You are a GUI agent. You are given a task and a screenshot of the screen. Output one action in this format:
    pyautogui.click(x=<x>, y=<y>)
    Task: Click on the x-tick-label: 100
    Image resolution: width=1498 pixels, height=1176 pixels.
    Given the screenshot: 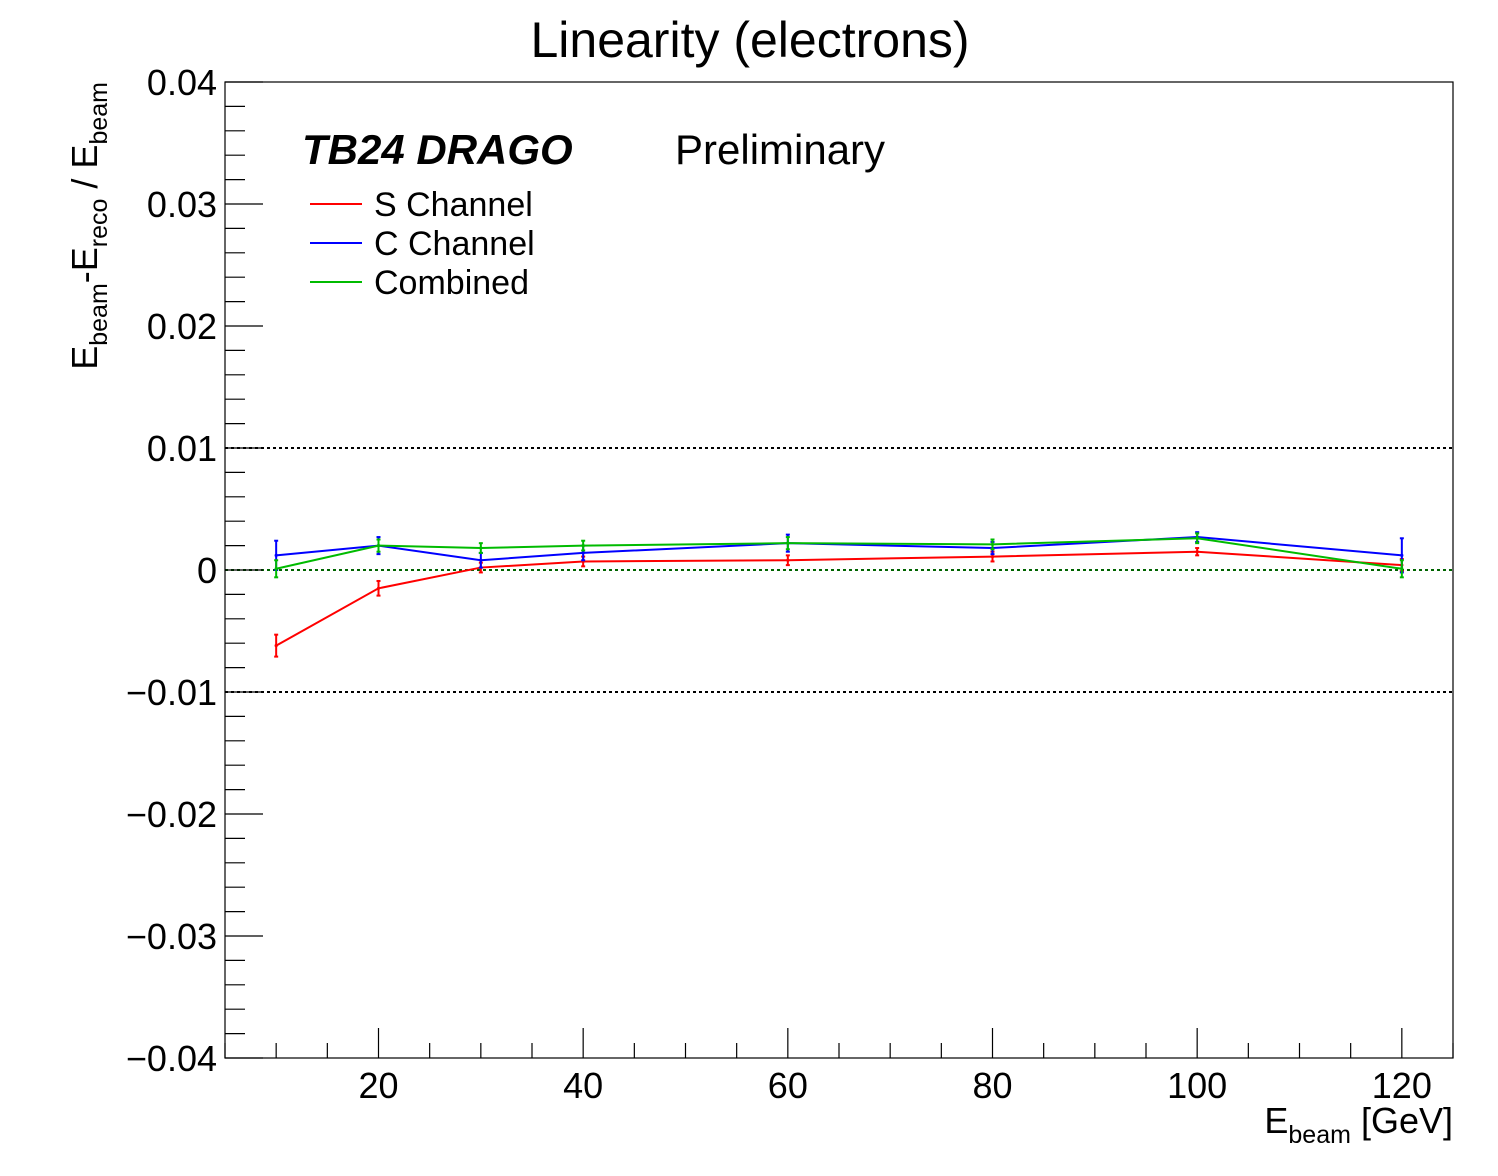 What is the action you would take?
    pyautogui.click(x=1197, y=1085)
    